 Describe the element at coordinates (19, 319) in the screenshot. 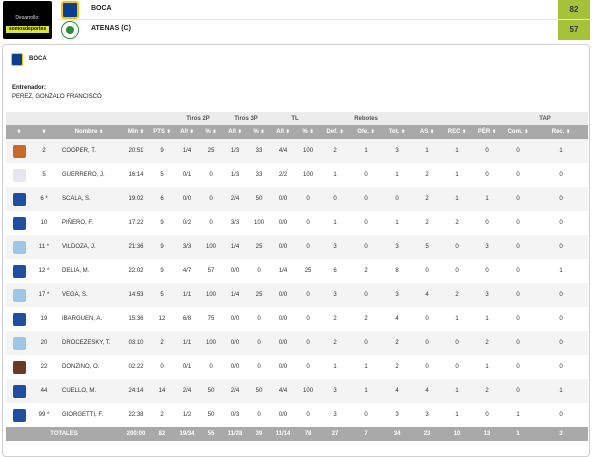

I see `cell-avatar` at that location.